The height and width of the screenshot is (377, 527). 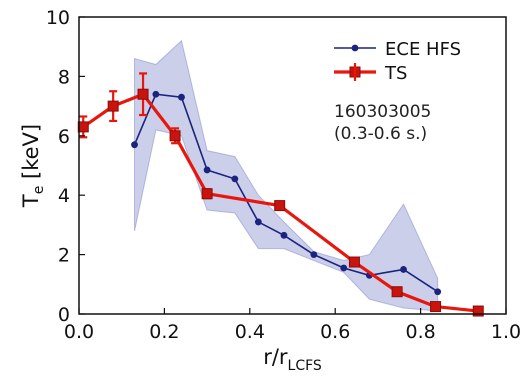 What do you see at coordinates (164, 332) in the screenshot?
I see `x-tick-label: 0.2` at bounding box center [164, 332].